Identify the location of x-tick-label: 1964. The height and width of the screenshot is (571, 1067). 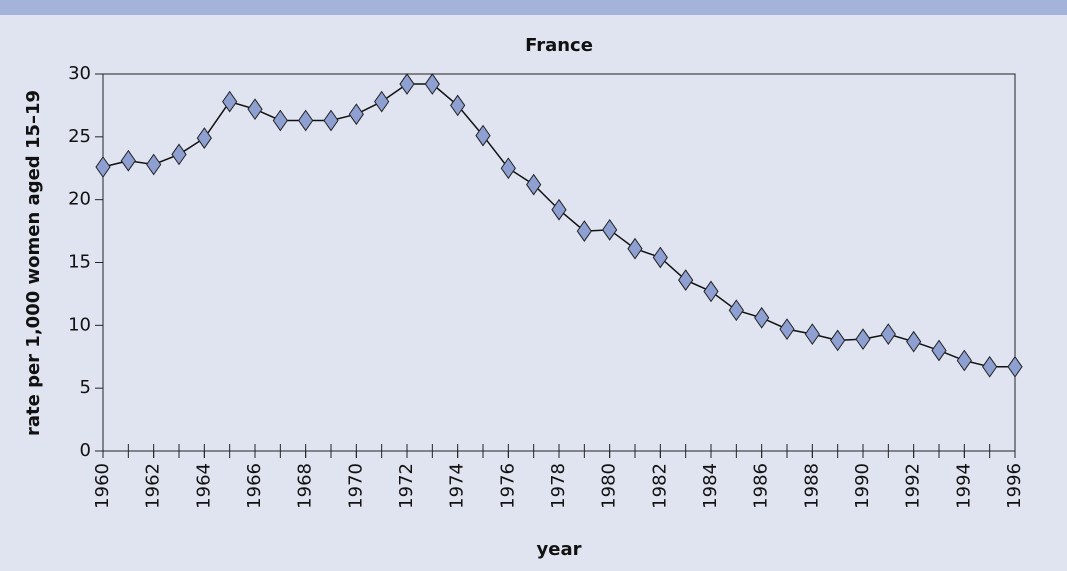
(203, 486).